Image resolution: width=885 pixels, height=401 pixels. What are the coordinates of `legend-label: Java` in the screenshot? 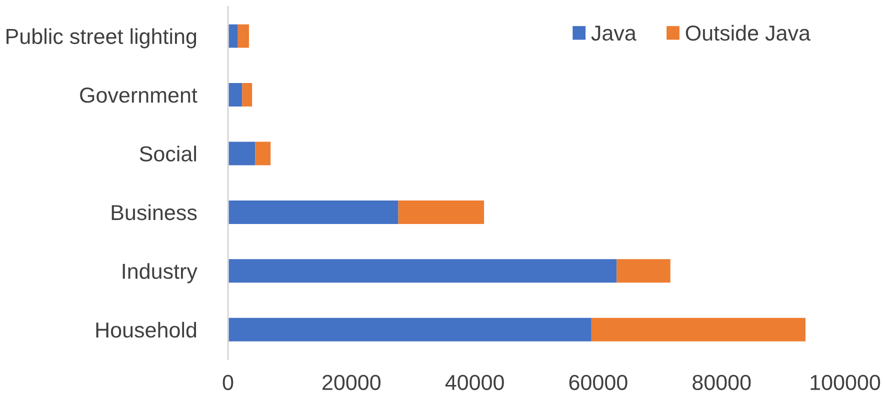 It's located at (613, 33).